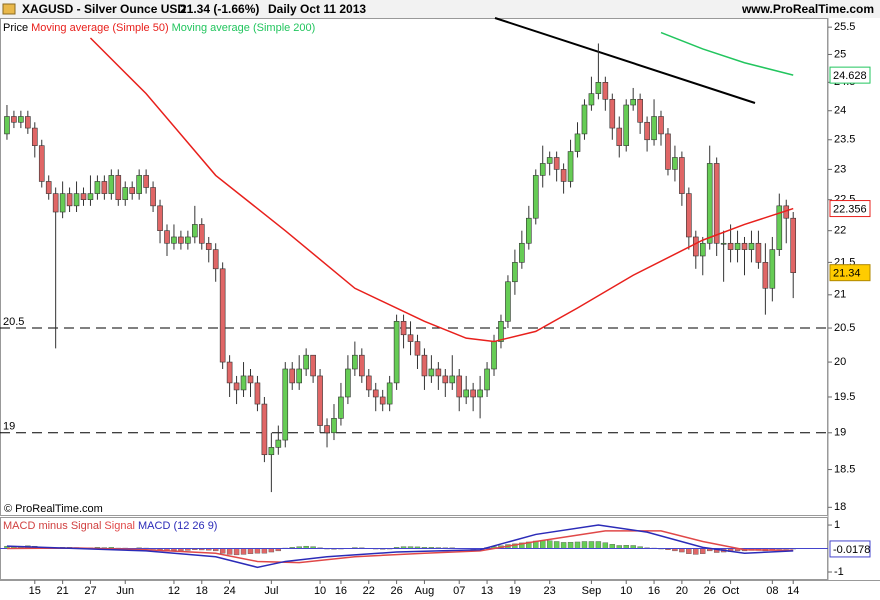 The height and width of the screenshot is (600, 880). What do you see at coordinates (592, 591) in the screenshot?
I see `x-tick-label: Sep` at bounding box center [592, 591].